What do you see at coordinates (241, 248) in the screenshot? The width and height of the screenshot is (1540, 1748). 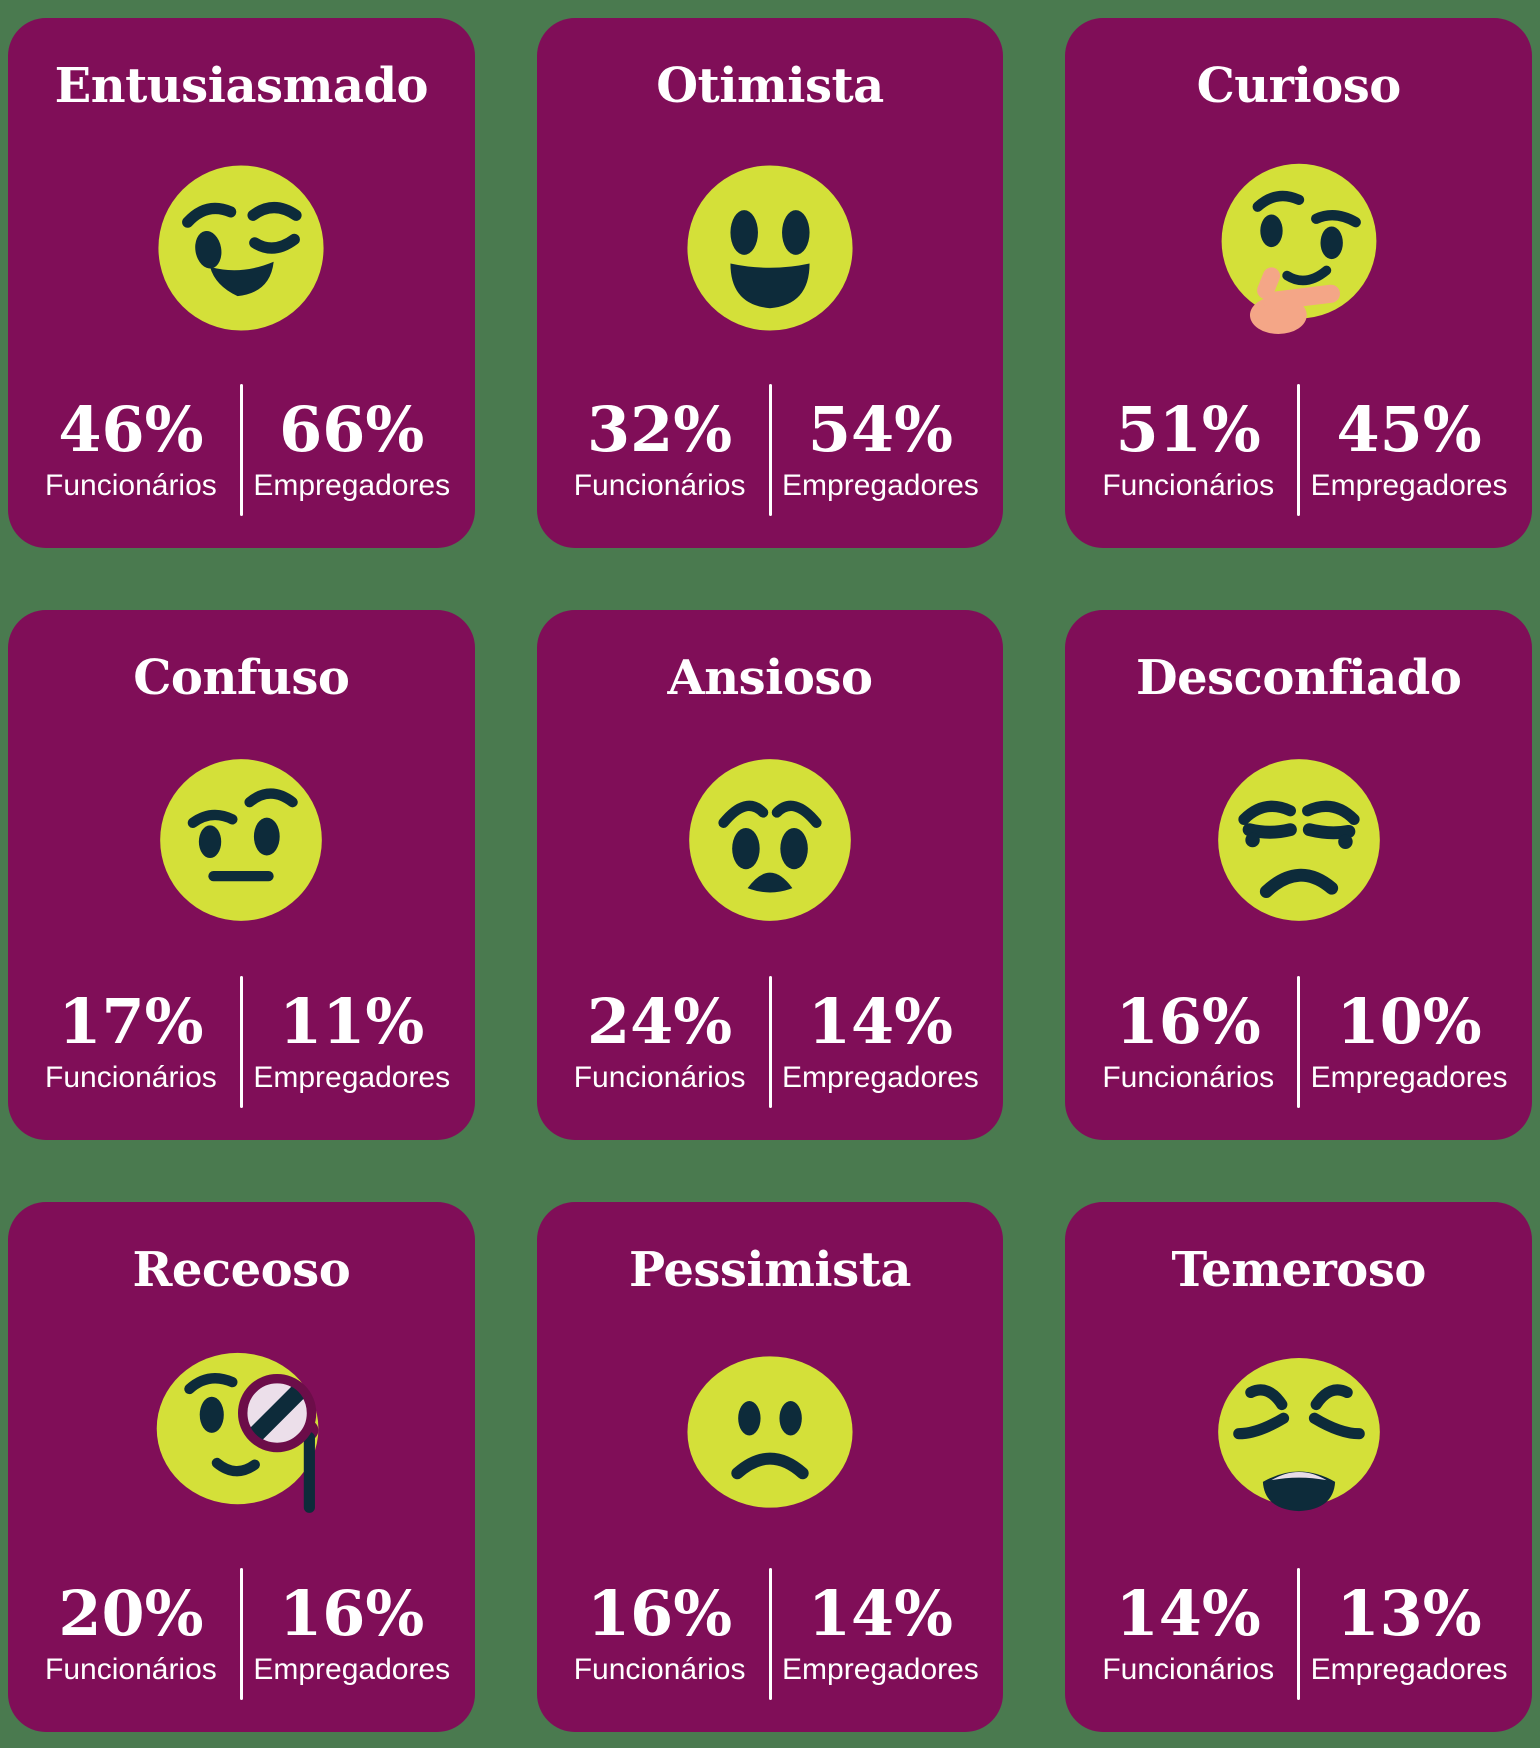 I see `winking-face-icon` at bounding box center [241, 248].